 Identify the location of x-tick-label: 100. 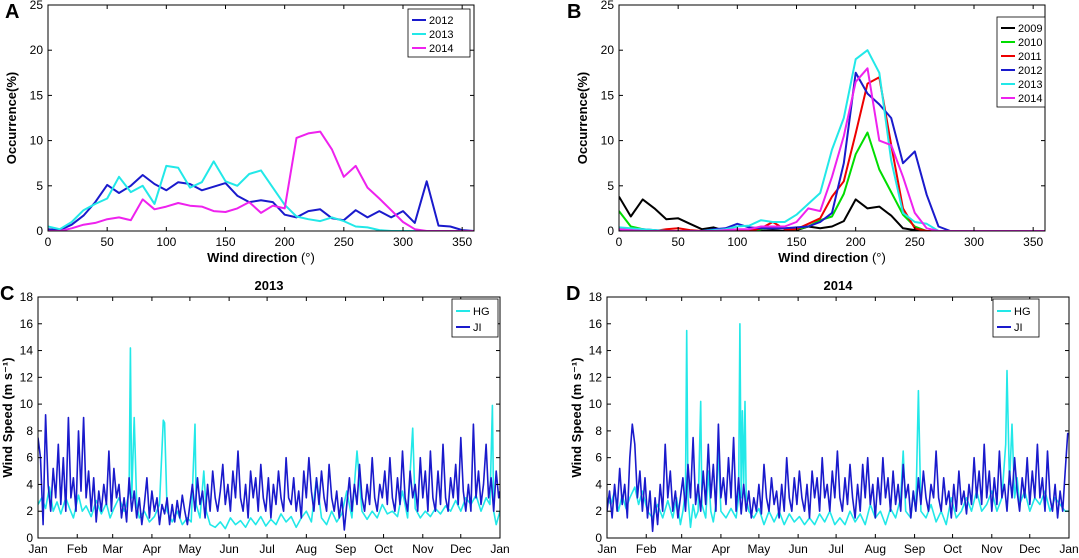
(166, 242).